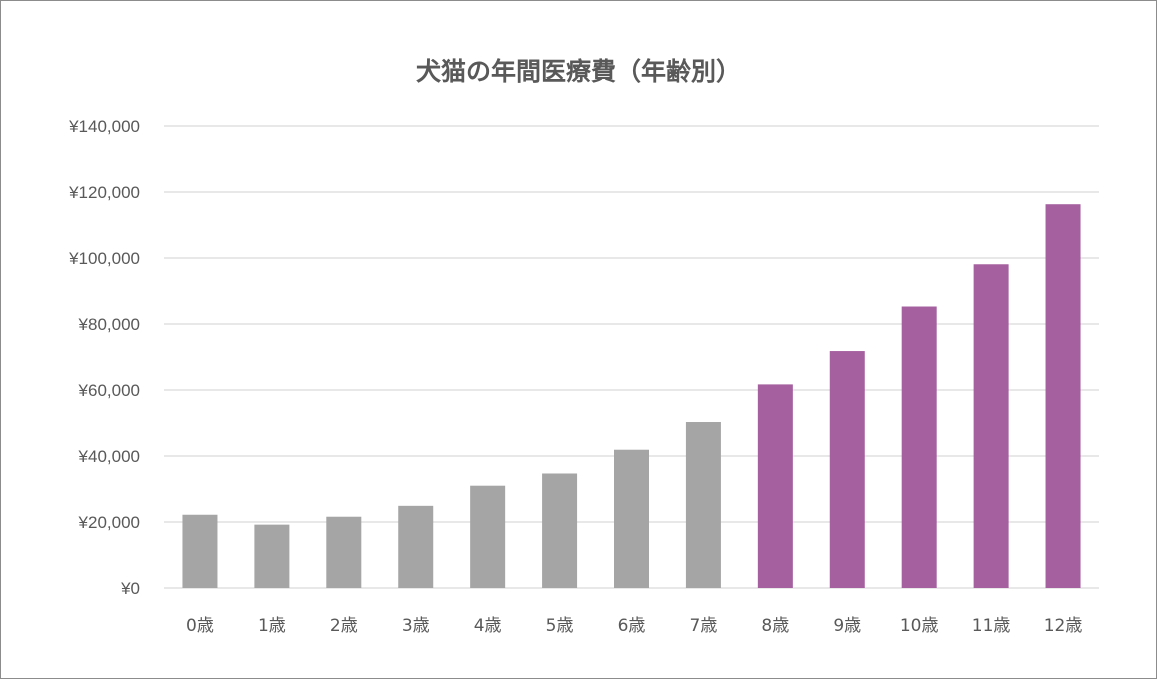 This screenshot has height=679, width=1157. Describe the element at coordinates (109, 324) in the screenshot. I see `y-tick-label: ¥80,000` at that location.